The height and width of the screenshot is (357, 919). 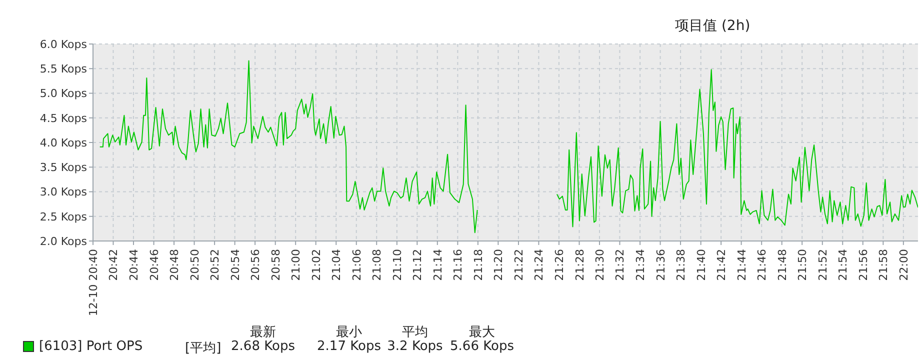 What do you see at coordinates (64, 167) in the screenshot?
I see `y-tick-label: 3.5 Kops` at bounding box center [64, 167].